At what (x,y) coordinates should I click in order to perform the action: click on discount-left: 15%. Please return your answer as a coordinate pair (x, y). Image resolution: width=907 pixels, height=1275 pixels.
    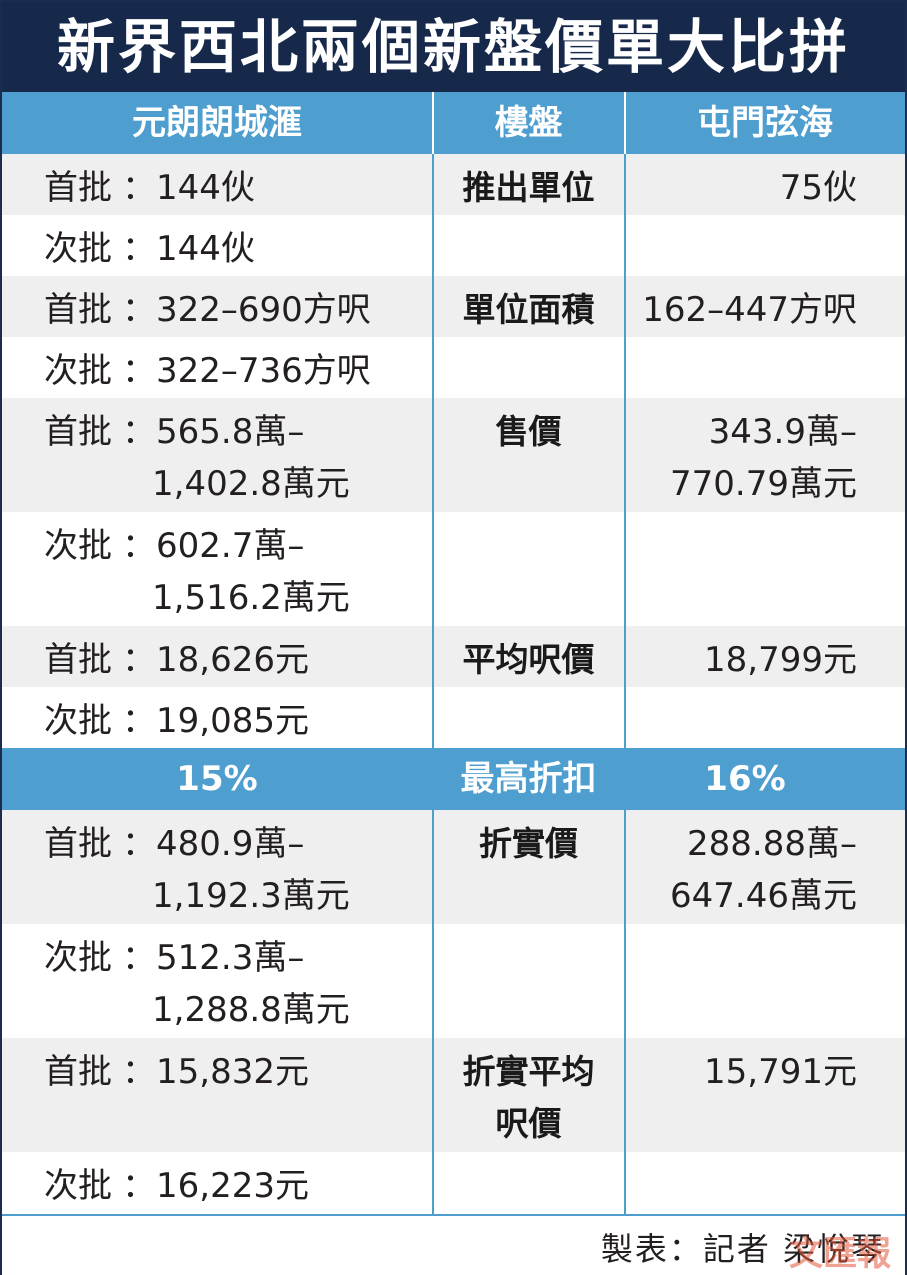
    Looking at the image, I should click on (217, 779).